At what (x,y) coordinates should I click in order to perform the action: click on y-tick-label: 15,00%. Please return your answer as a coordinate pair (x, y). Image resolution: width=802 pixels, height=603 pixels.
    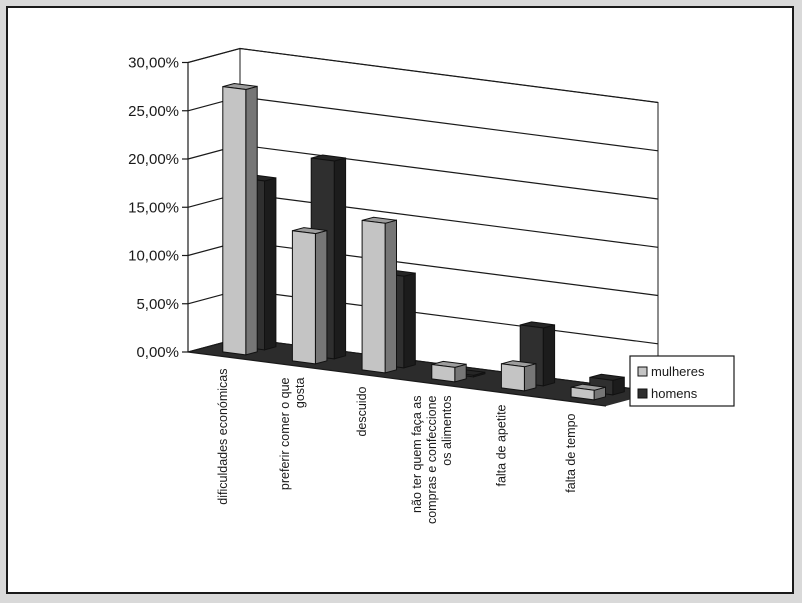
    Looking at the image, I should click on (153, 207).